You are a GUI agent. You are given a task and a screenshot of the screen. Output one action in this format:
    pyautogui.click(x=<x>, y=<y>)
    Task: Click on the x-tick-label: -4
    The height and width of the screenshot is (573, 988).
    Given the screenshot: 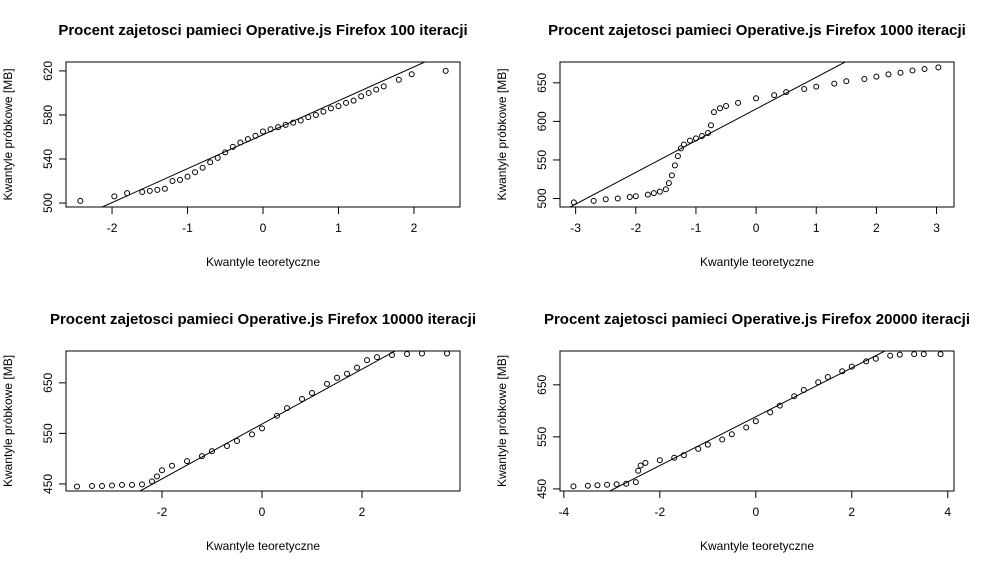 What is the action you would take?
    pyautogui.click(x=564, y=512)
    